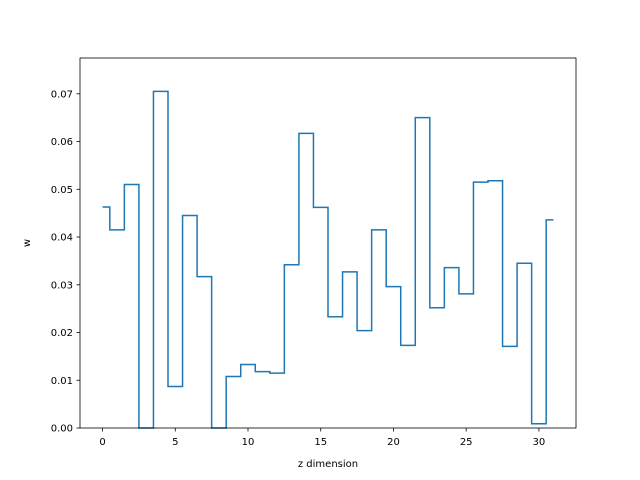 The width and height of the screenshot is (640, 480). Describe the element at coordinates (175, 442) in the screenshot. I see `x-tick-label: 5` at that location.